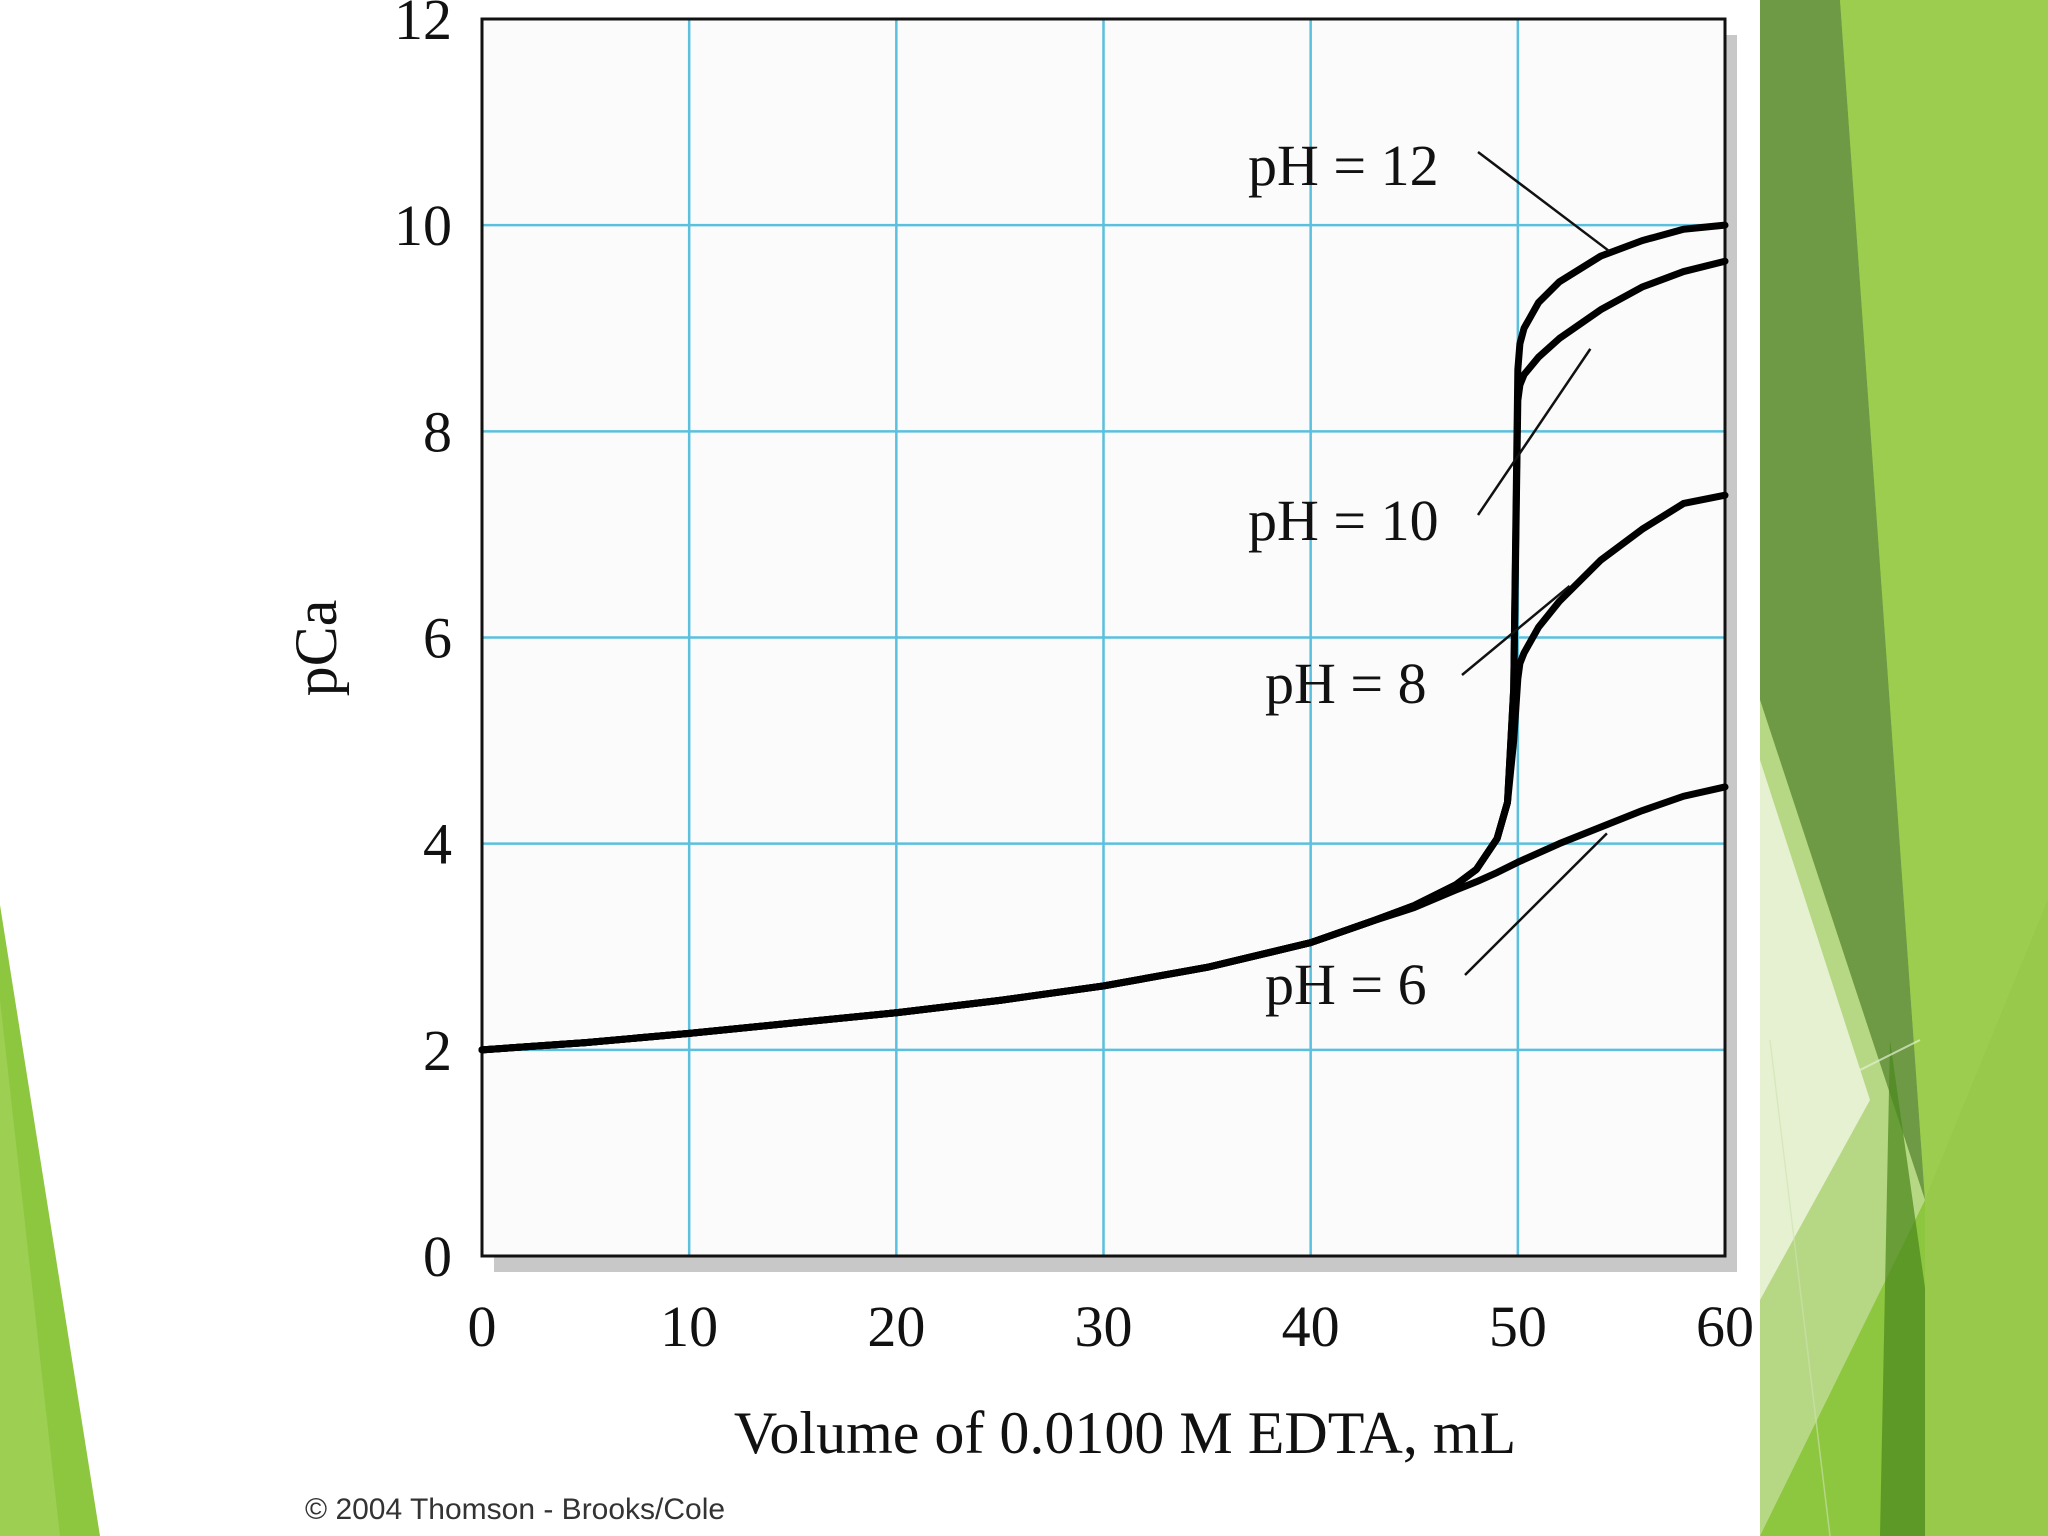 The image size is (2048, 1536). I want to click on x-tick-label: 60, so click(1725, 1326).